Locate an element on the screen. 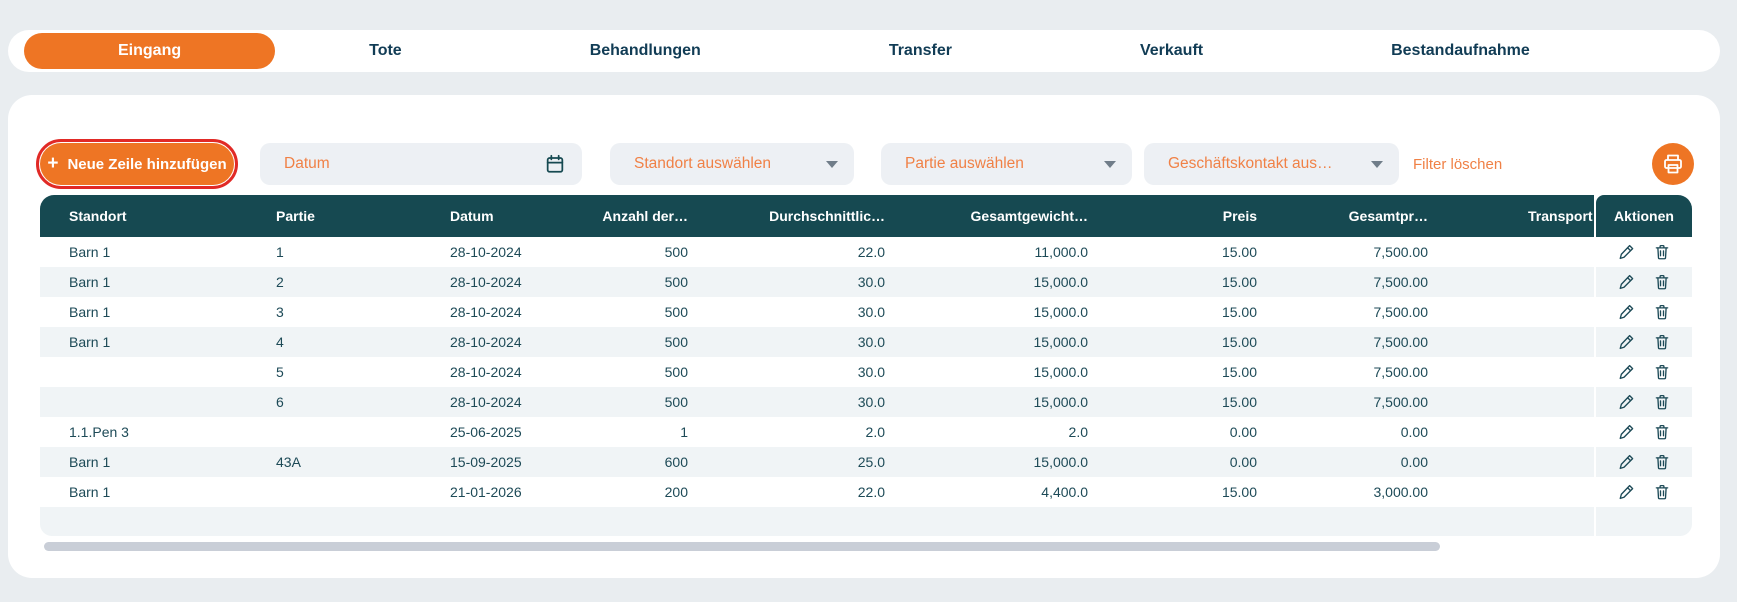 The height and width of the screenshot is (602, 1737). tab-bestandaufnahme: Bestandaufnahme is located at coordinates (1460, 51).